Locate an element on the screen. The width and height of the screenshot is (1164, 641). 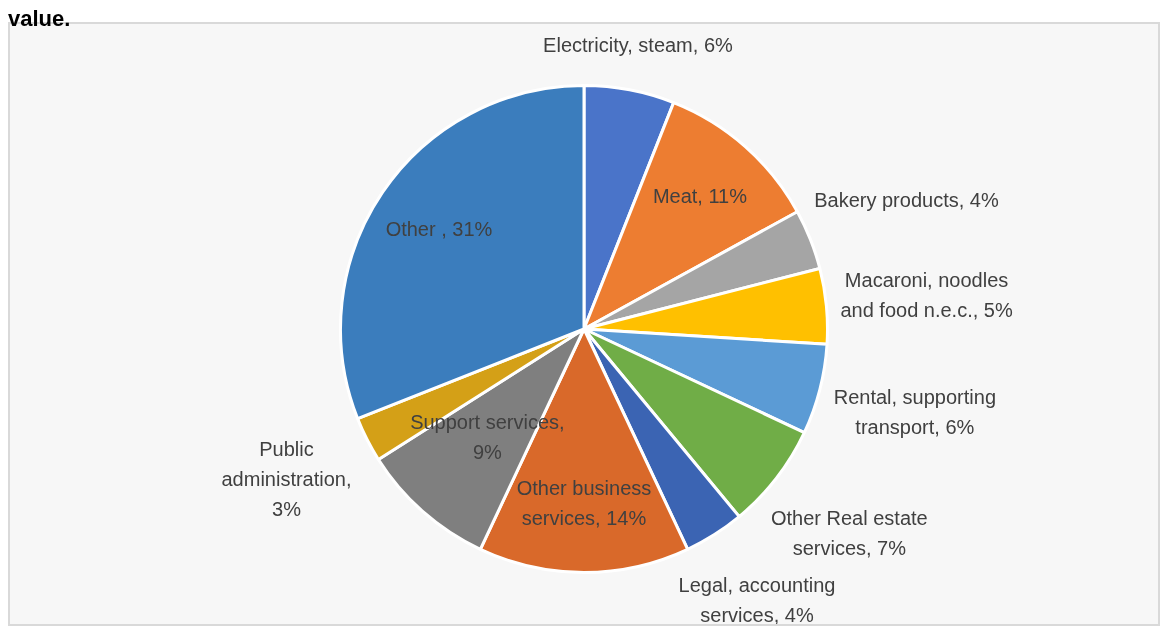
text: value. is located at coordinates (40, 18).